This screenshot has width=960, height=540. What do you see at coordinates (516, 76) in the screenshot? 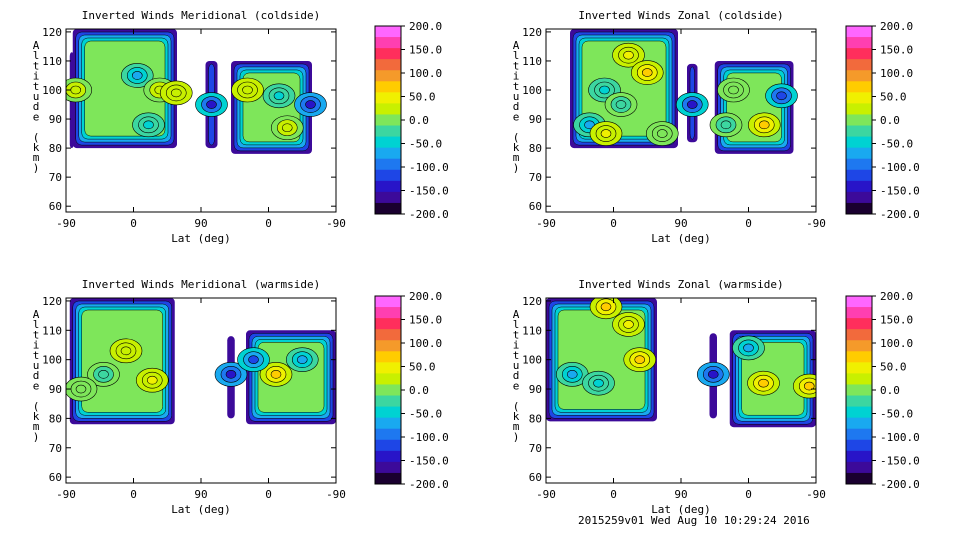
I see `y-axis-label-char: i` at bounding box center [516, 76].